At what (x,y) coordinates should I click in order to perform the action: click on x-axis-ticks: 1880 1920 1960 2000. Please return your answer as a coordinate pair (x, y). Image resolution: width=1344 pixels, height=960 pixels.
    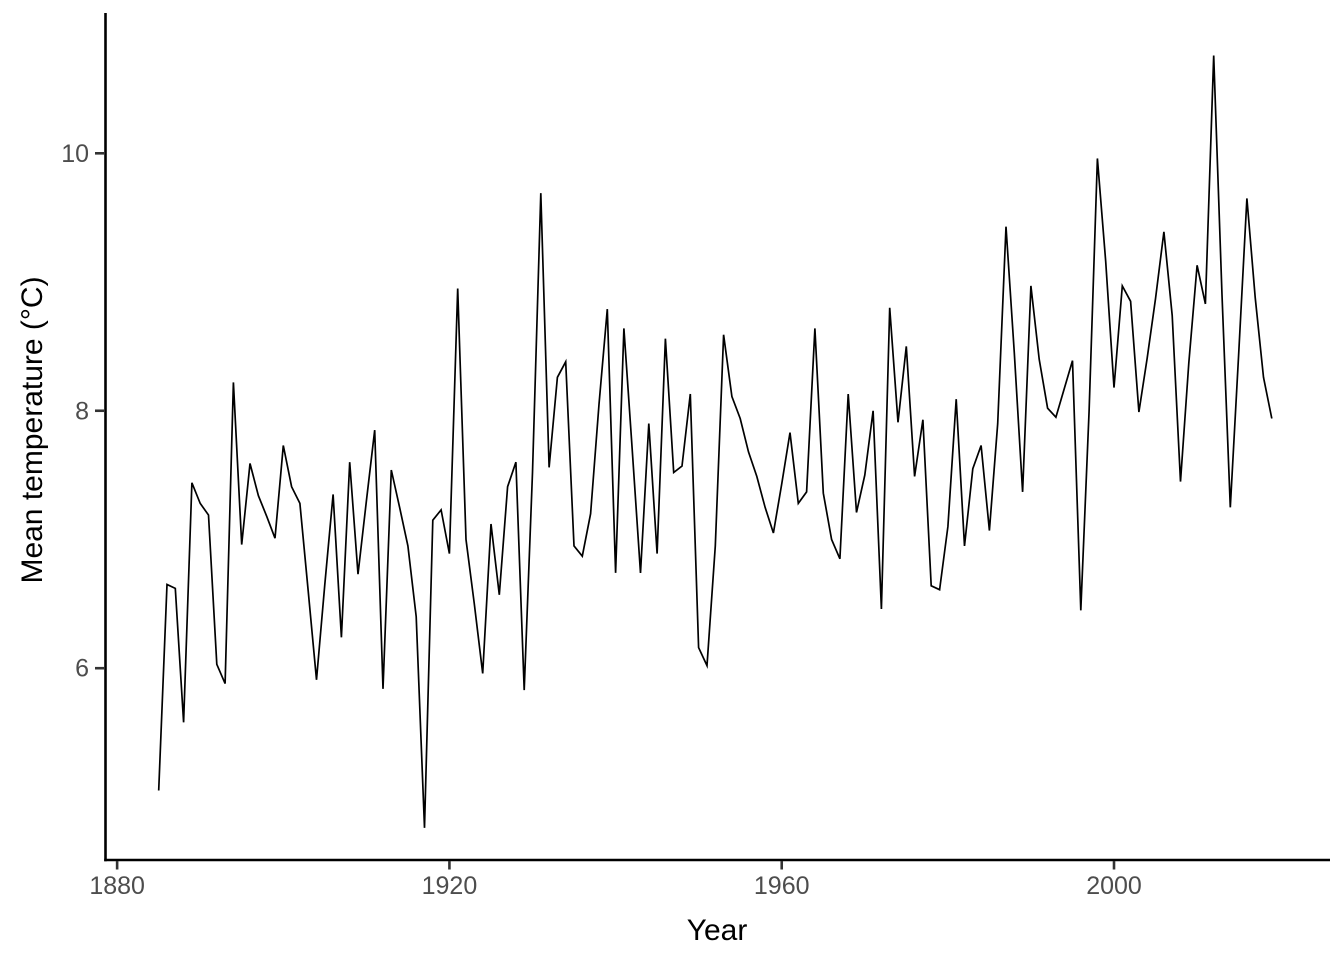
    Looking at the image, I should click on (615, 880).